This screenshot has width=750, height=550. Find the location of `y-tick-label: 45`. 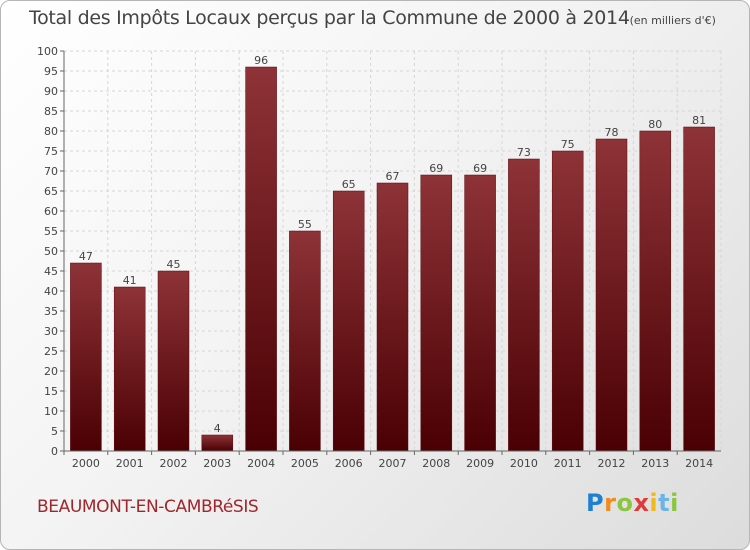

y-tick-label: 45 is located at coordinates (51, 271).